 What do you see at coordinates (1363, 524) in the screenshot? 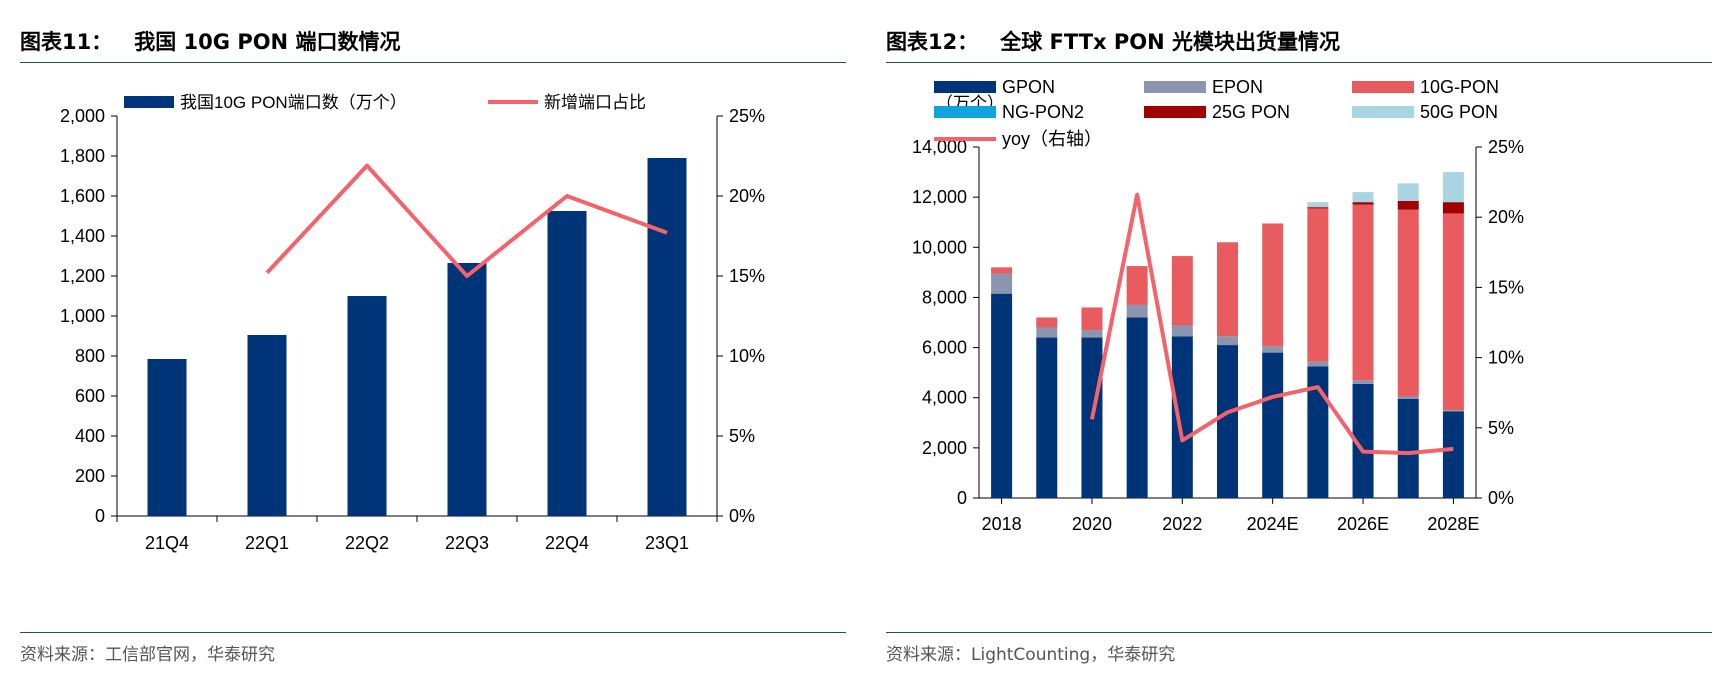
I see `x-tick-label: 2026E` at bounding box center [1363, 524].